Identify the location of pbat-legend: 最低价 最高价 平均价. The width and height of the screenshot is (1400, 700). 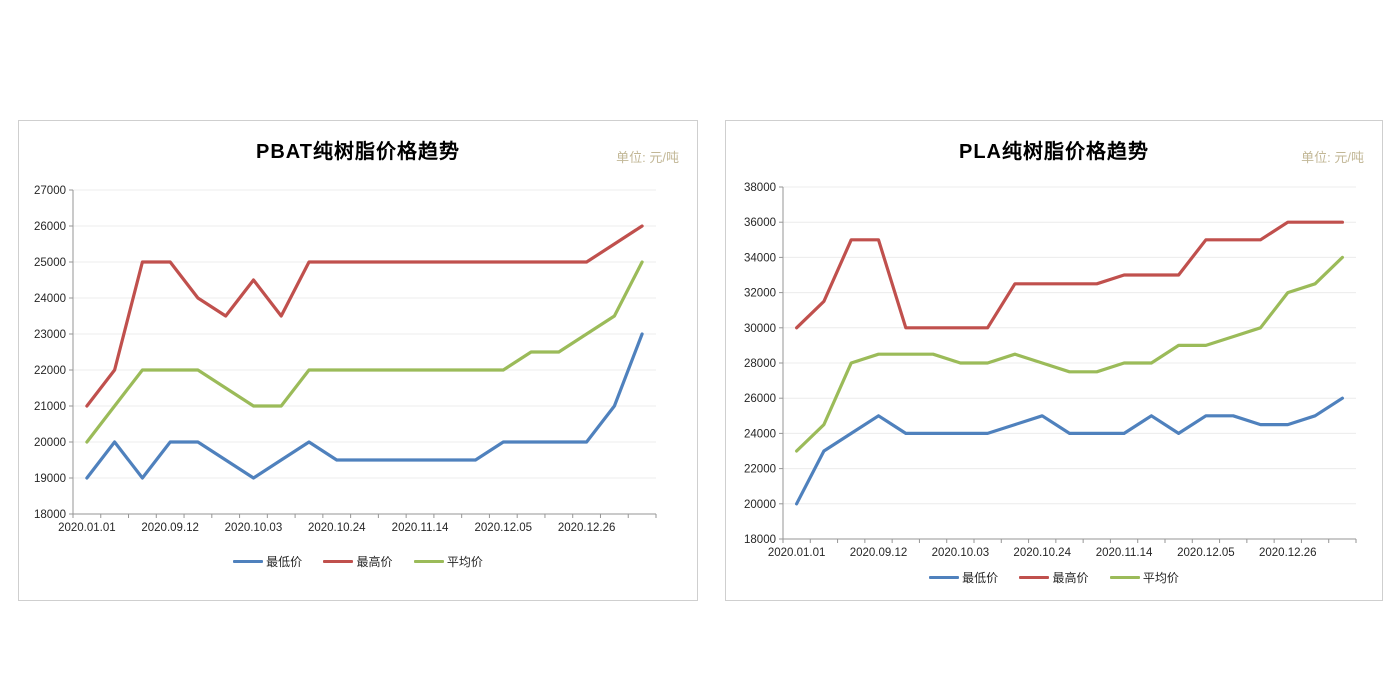
(358, 561).